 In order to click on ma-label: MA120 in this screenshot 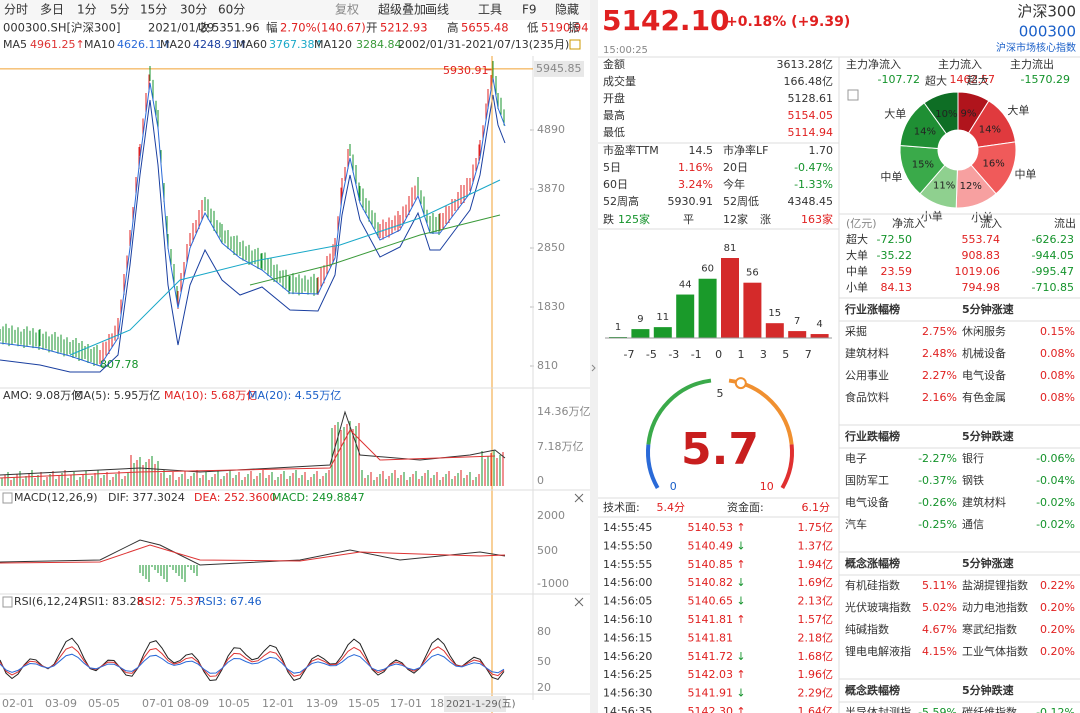, I will do `click(333, 44)`.